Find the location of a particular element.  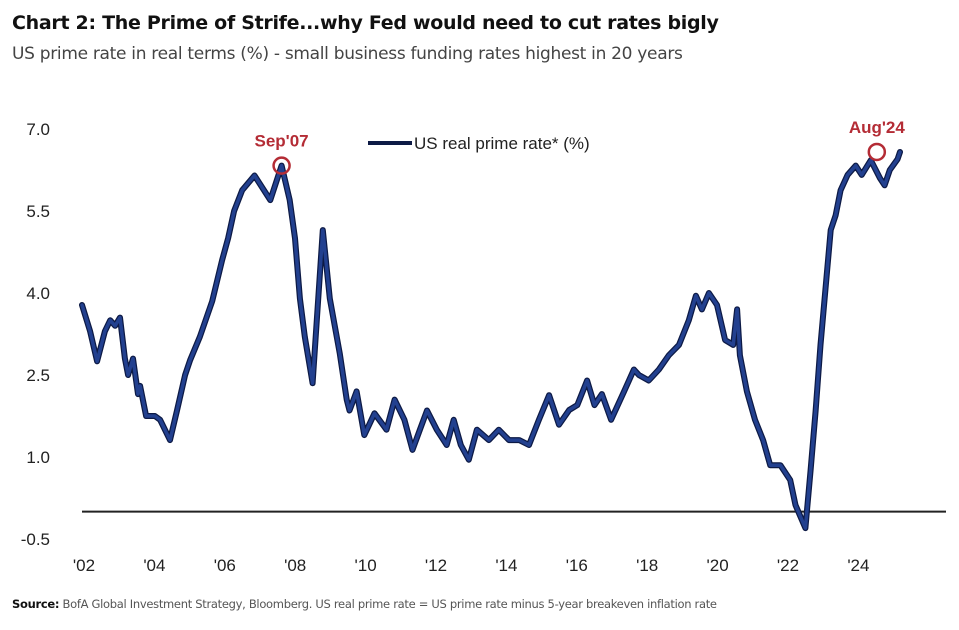

x-tick-label: '20 is located at coordinates (718, 565).